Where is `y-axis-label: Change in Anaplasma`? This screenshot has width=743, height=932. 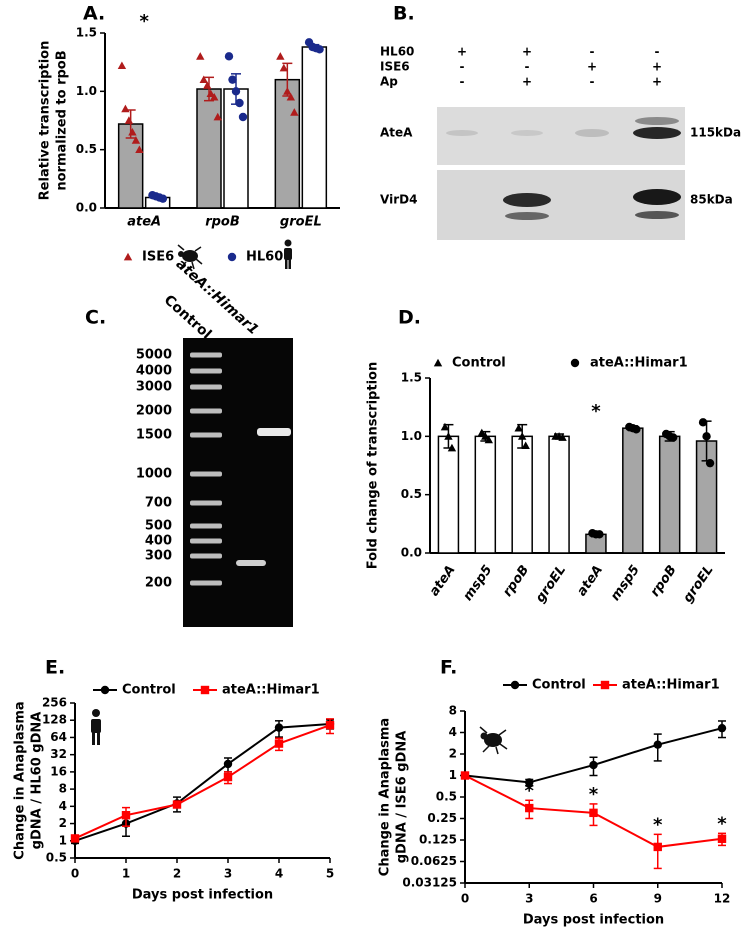 y-axis-label: Change in Anaplasma is located at coordinates (385, 797).